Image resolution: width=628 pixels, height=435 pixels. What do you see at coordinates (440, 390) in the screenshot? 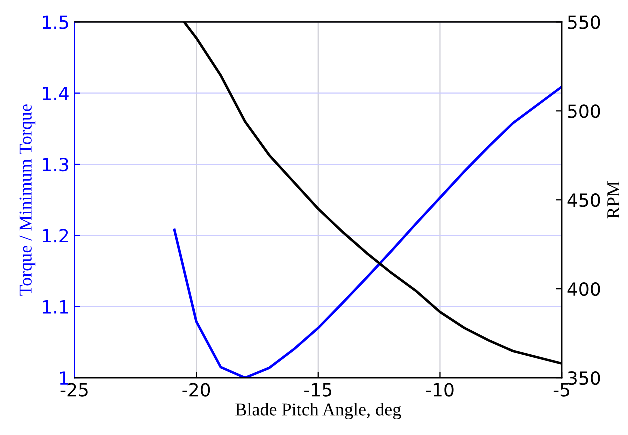
I see `x-tick-label: -10` at bounding box center [440, 390].